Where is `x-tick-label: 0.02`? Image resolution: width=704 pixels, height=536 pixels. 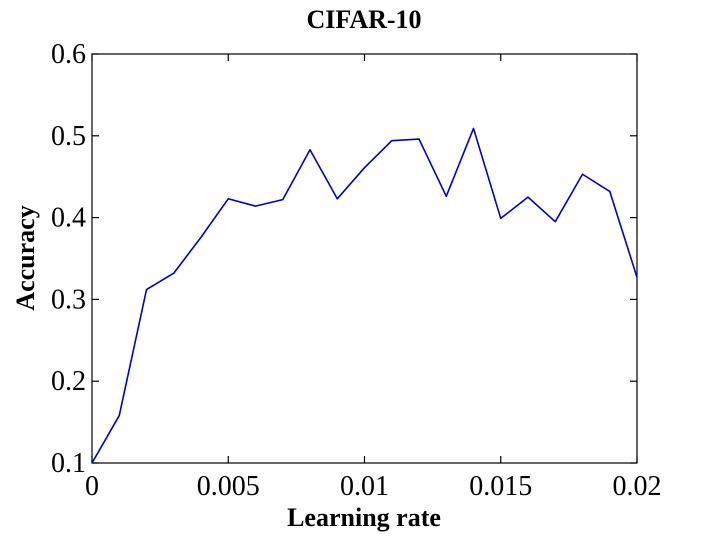 x-tick-label: 0.02 is located at coordinates (637, 486).